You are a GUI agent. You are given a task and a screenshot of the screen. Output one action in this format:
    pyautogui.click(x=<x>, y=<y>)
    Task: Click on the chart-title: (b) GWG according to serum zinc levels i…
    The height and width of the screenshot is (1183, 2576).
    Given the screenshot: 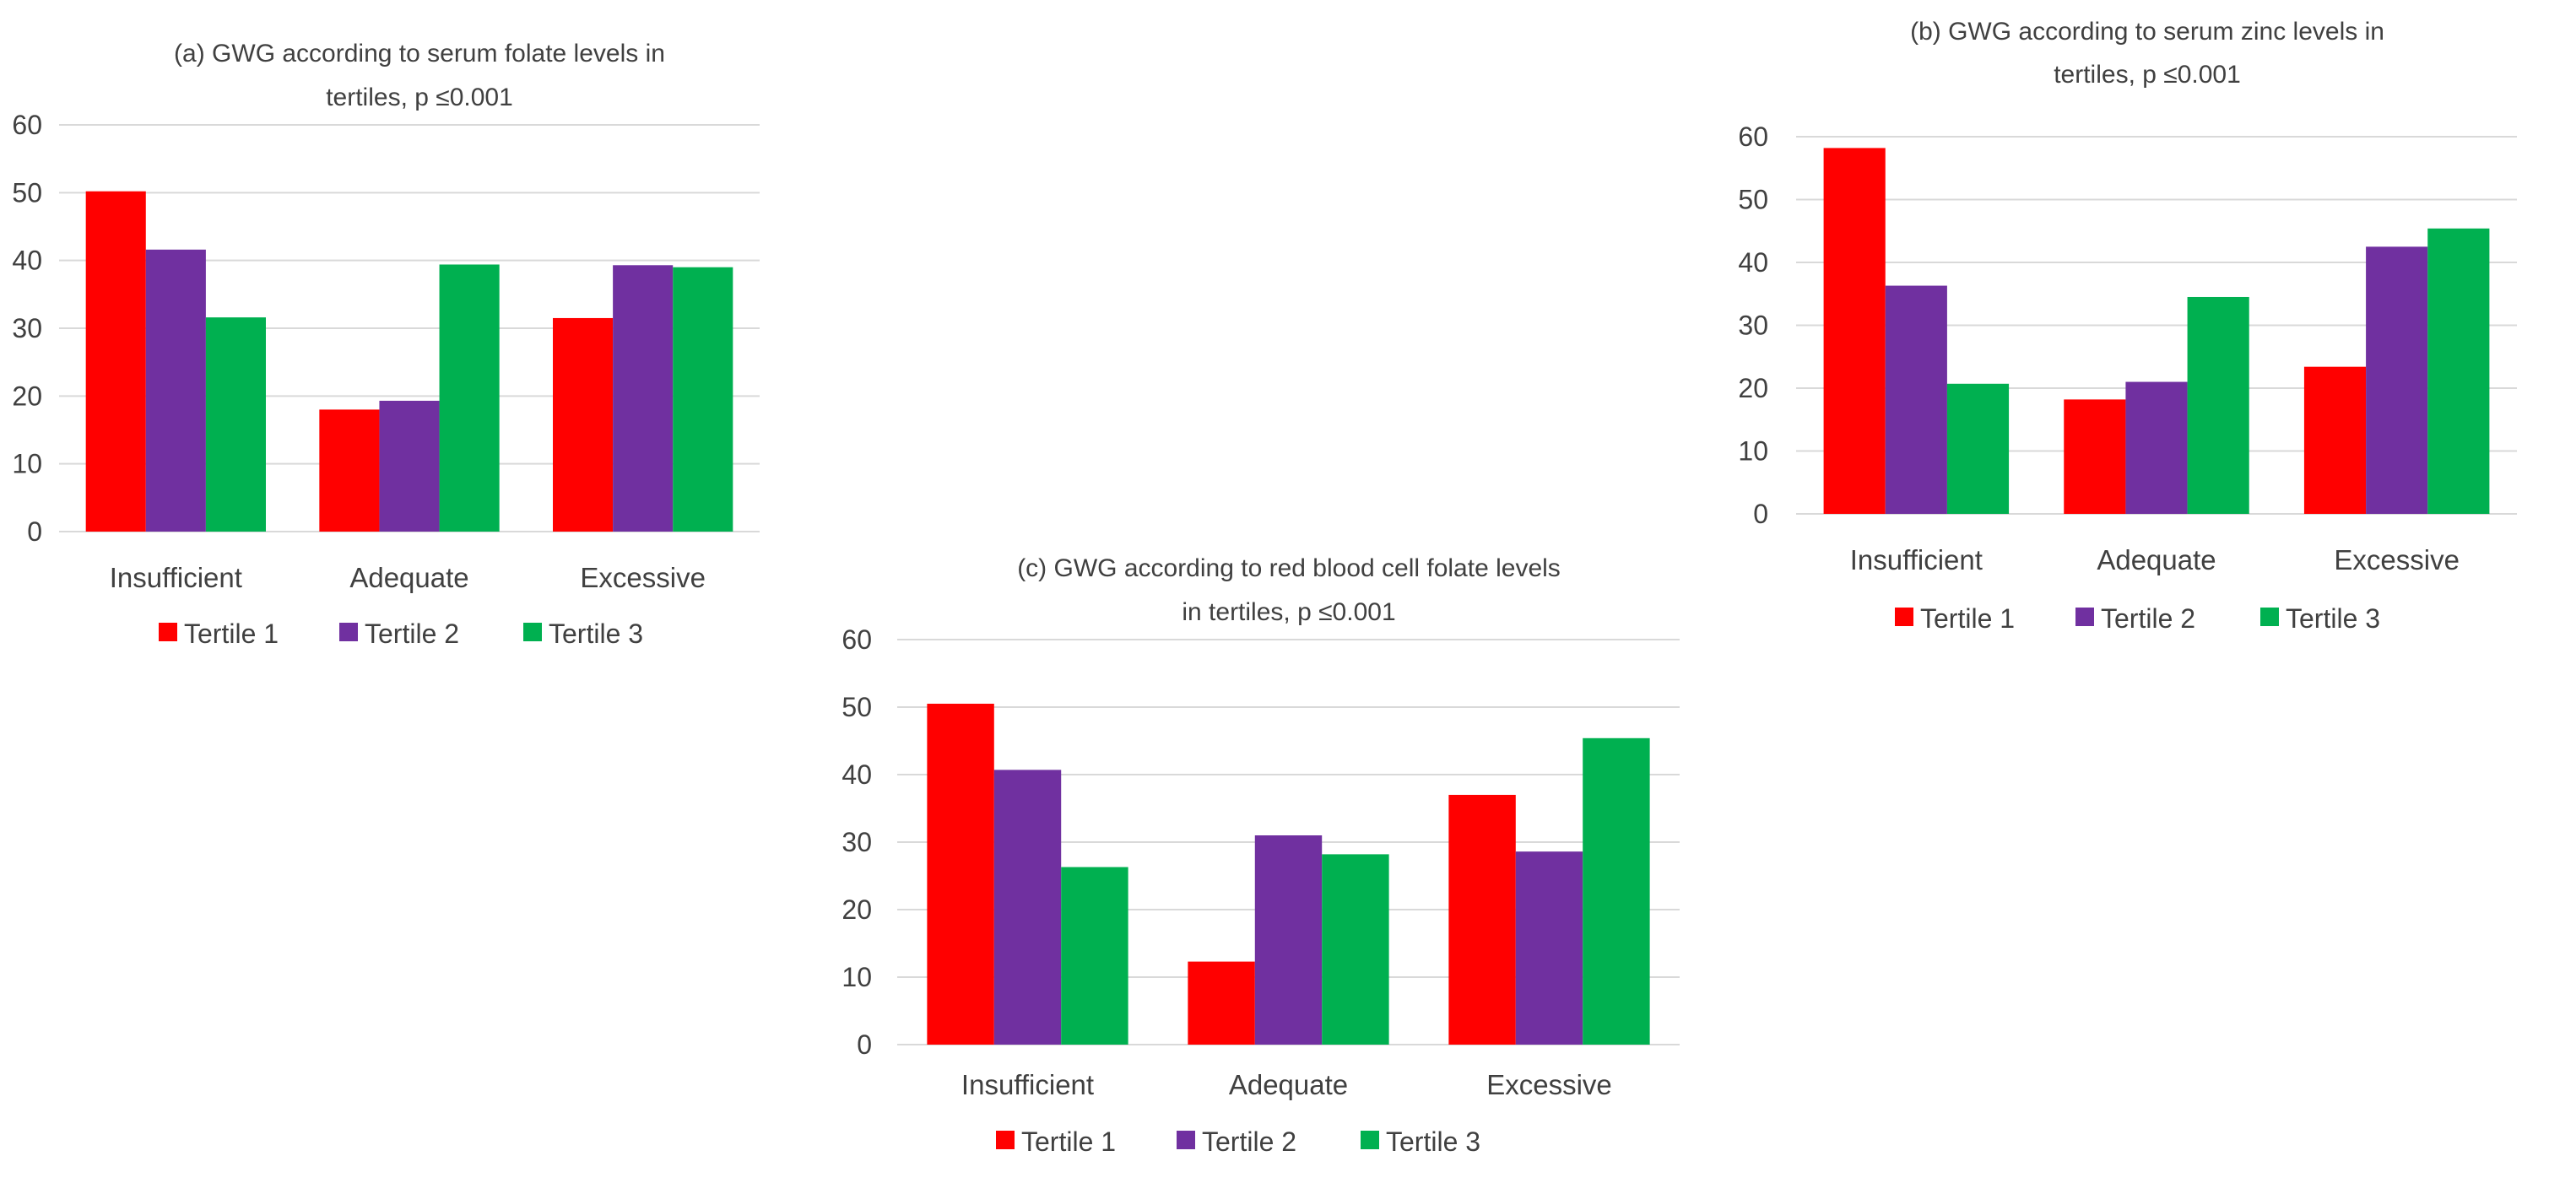 What is the action you would take?
    pyautogui.click(x=2147, y=32)
    